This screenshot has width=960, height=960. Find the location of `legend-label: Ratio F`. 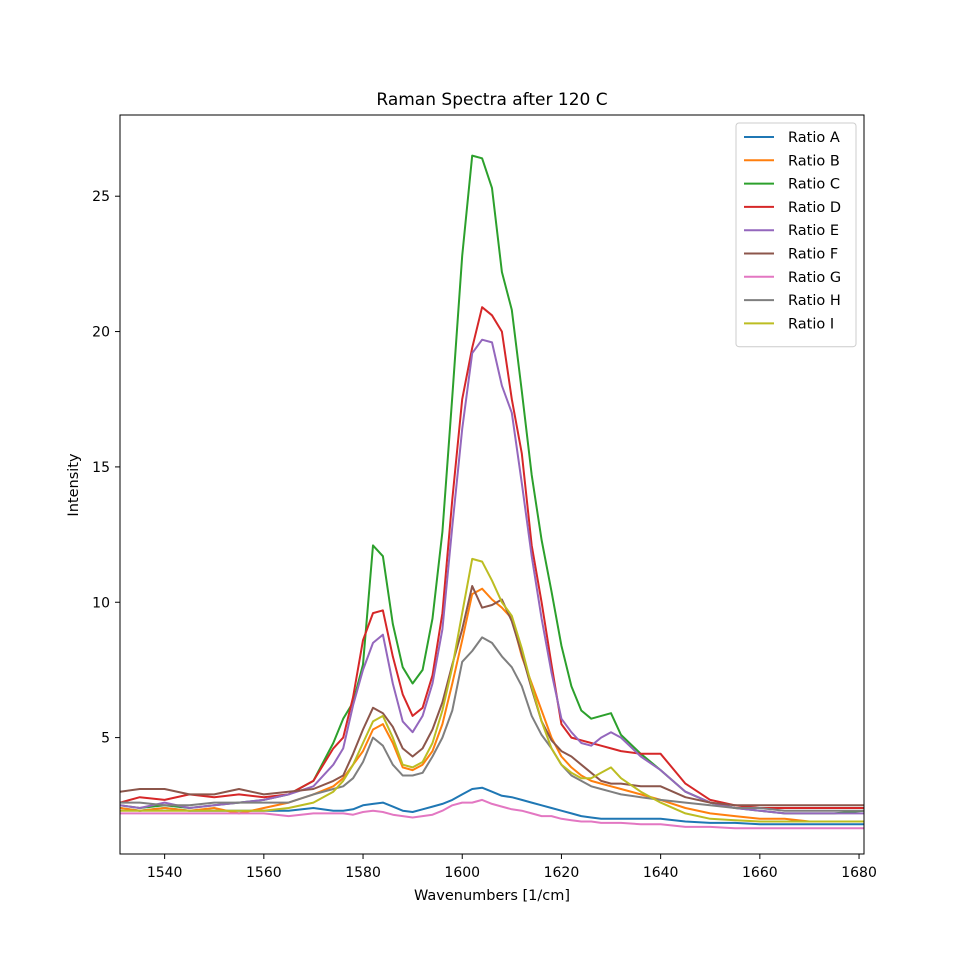

legend-label: Ratio F is located at coordinates (813, 255).